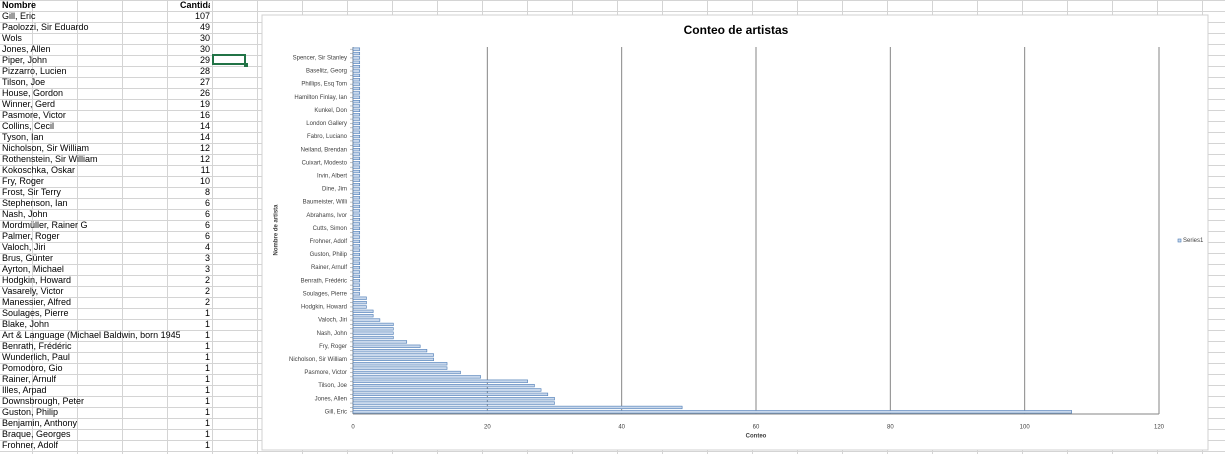 The height and width of the screenshot is (454, 1225). Describe the element at coordinates (31, 236) in the screenshot. I see `cell: Palmer, Roger` at that location.